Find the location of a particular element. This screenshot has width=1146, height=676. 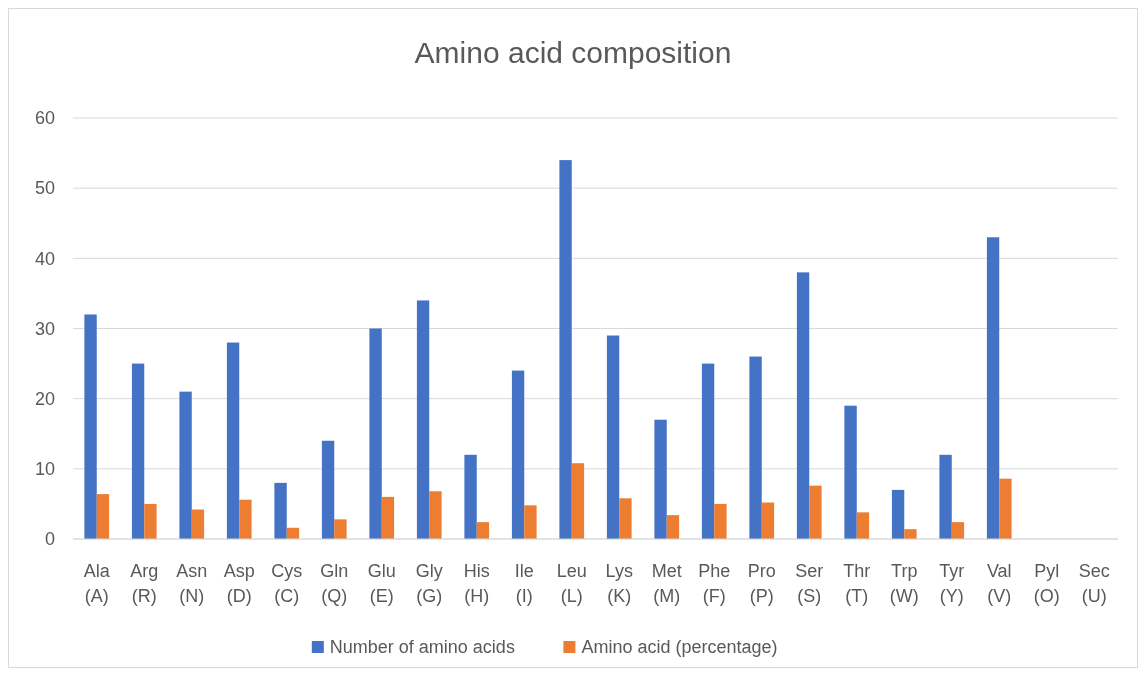

x-tick-label: Val (V) is located at coordinates (999, 583).